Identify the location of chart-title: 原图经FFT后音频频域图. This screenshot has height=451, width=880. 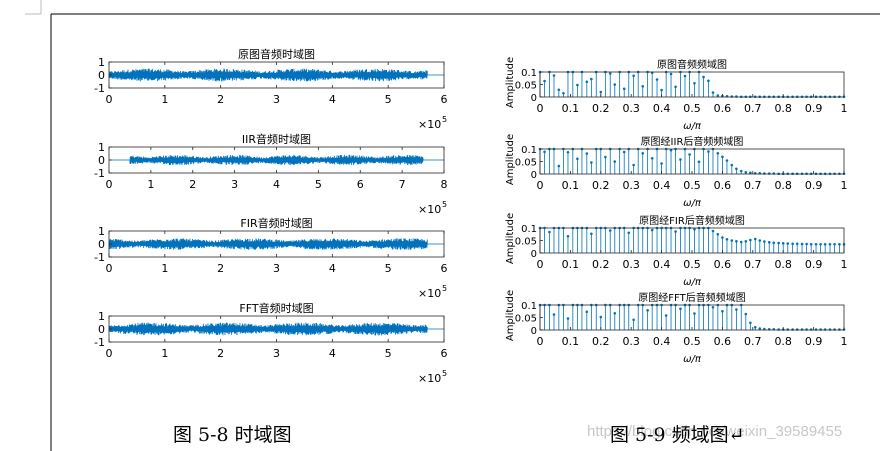
(691, 297).